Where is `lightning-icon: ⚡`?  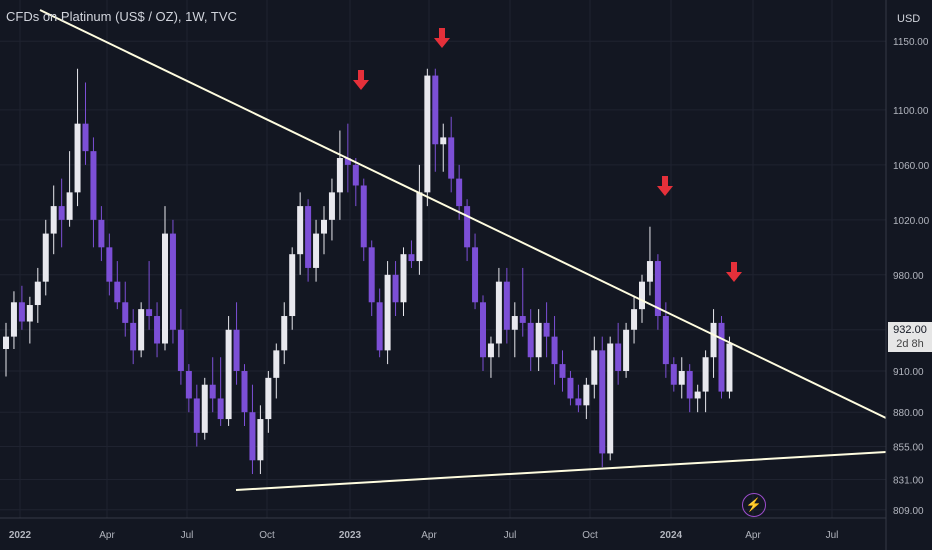
lightning-icon: ⚡ is located at coordinates (754, 505).